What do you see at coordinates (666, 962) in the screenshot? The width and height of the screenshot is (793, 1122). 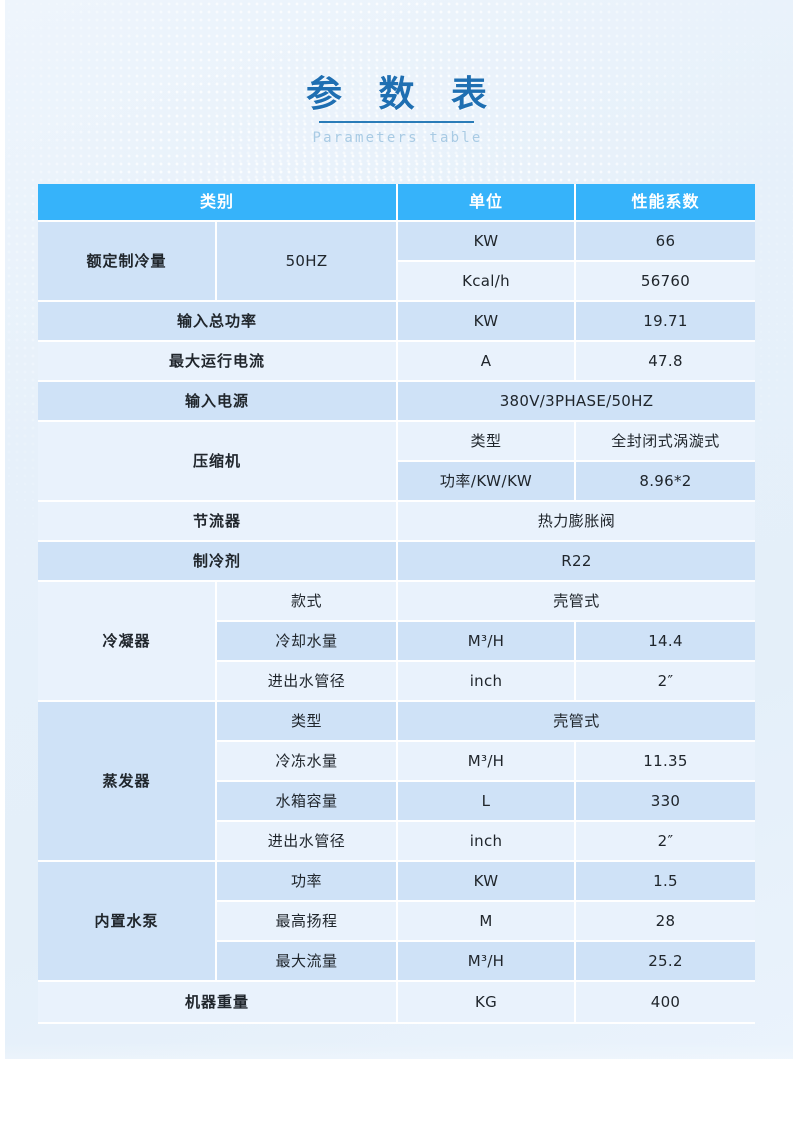 I see `cell-value-max-flow: 25.2` at bounding box center [666, 962].